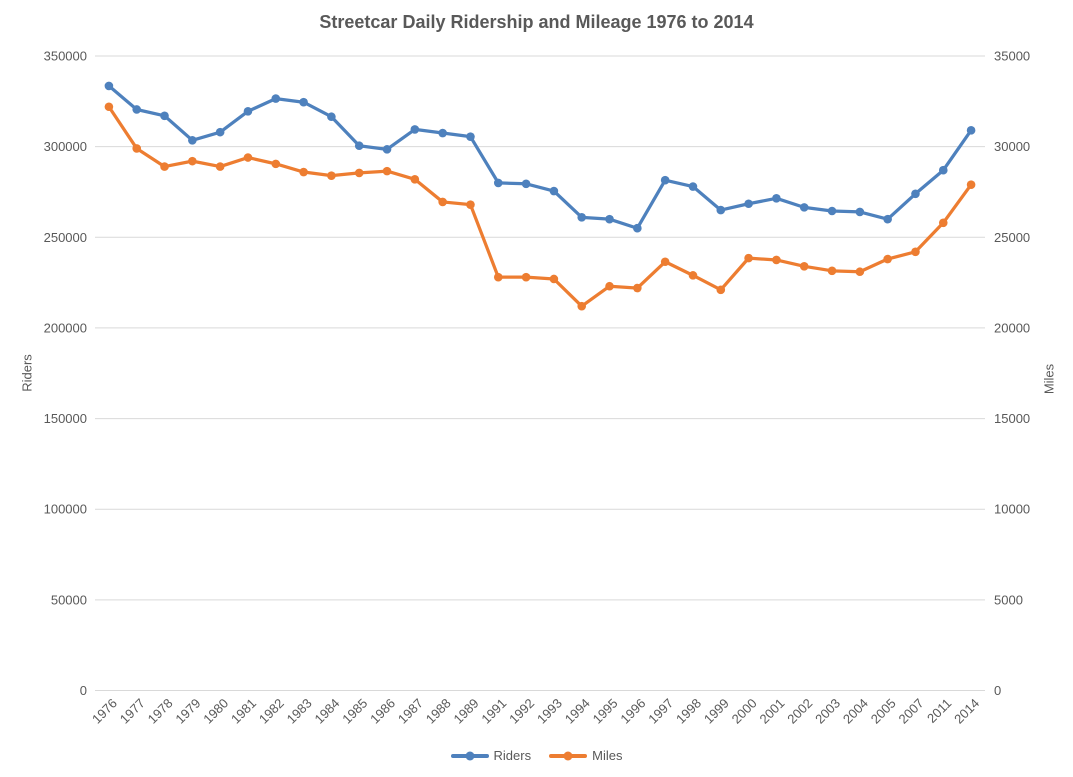  What do you see at coordinates (1012, 56) in the screenshot?
I see `right-axis-tick-label: 35000` at bounding box center [1012, 56].